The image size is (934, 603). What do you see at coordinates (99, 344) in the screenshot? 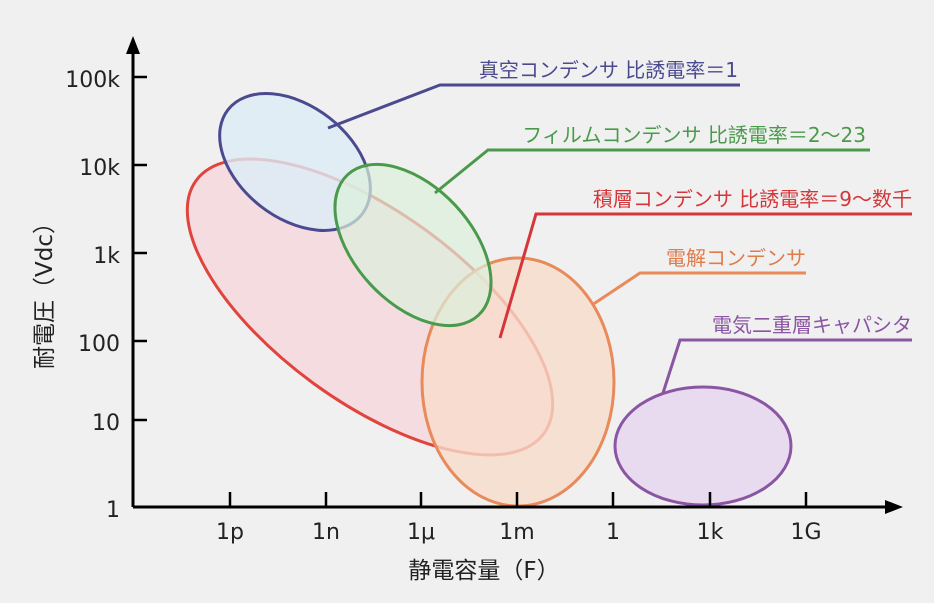
I see `y-tick-label: 100` at bounding box center [99, 344].